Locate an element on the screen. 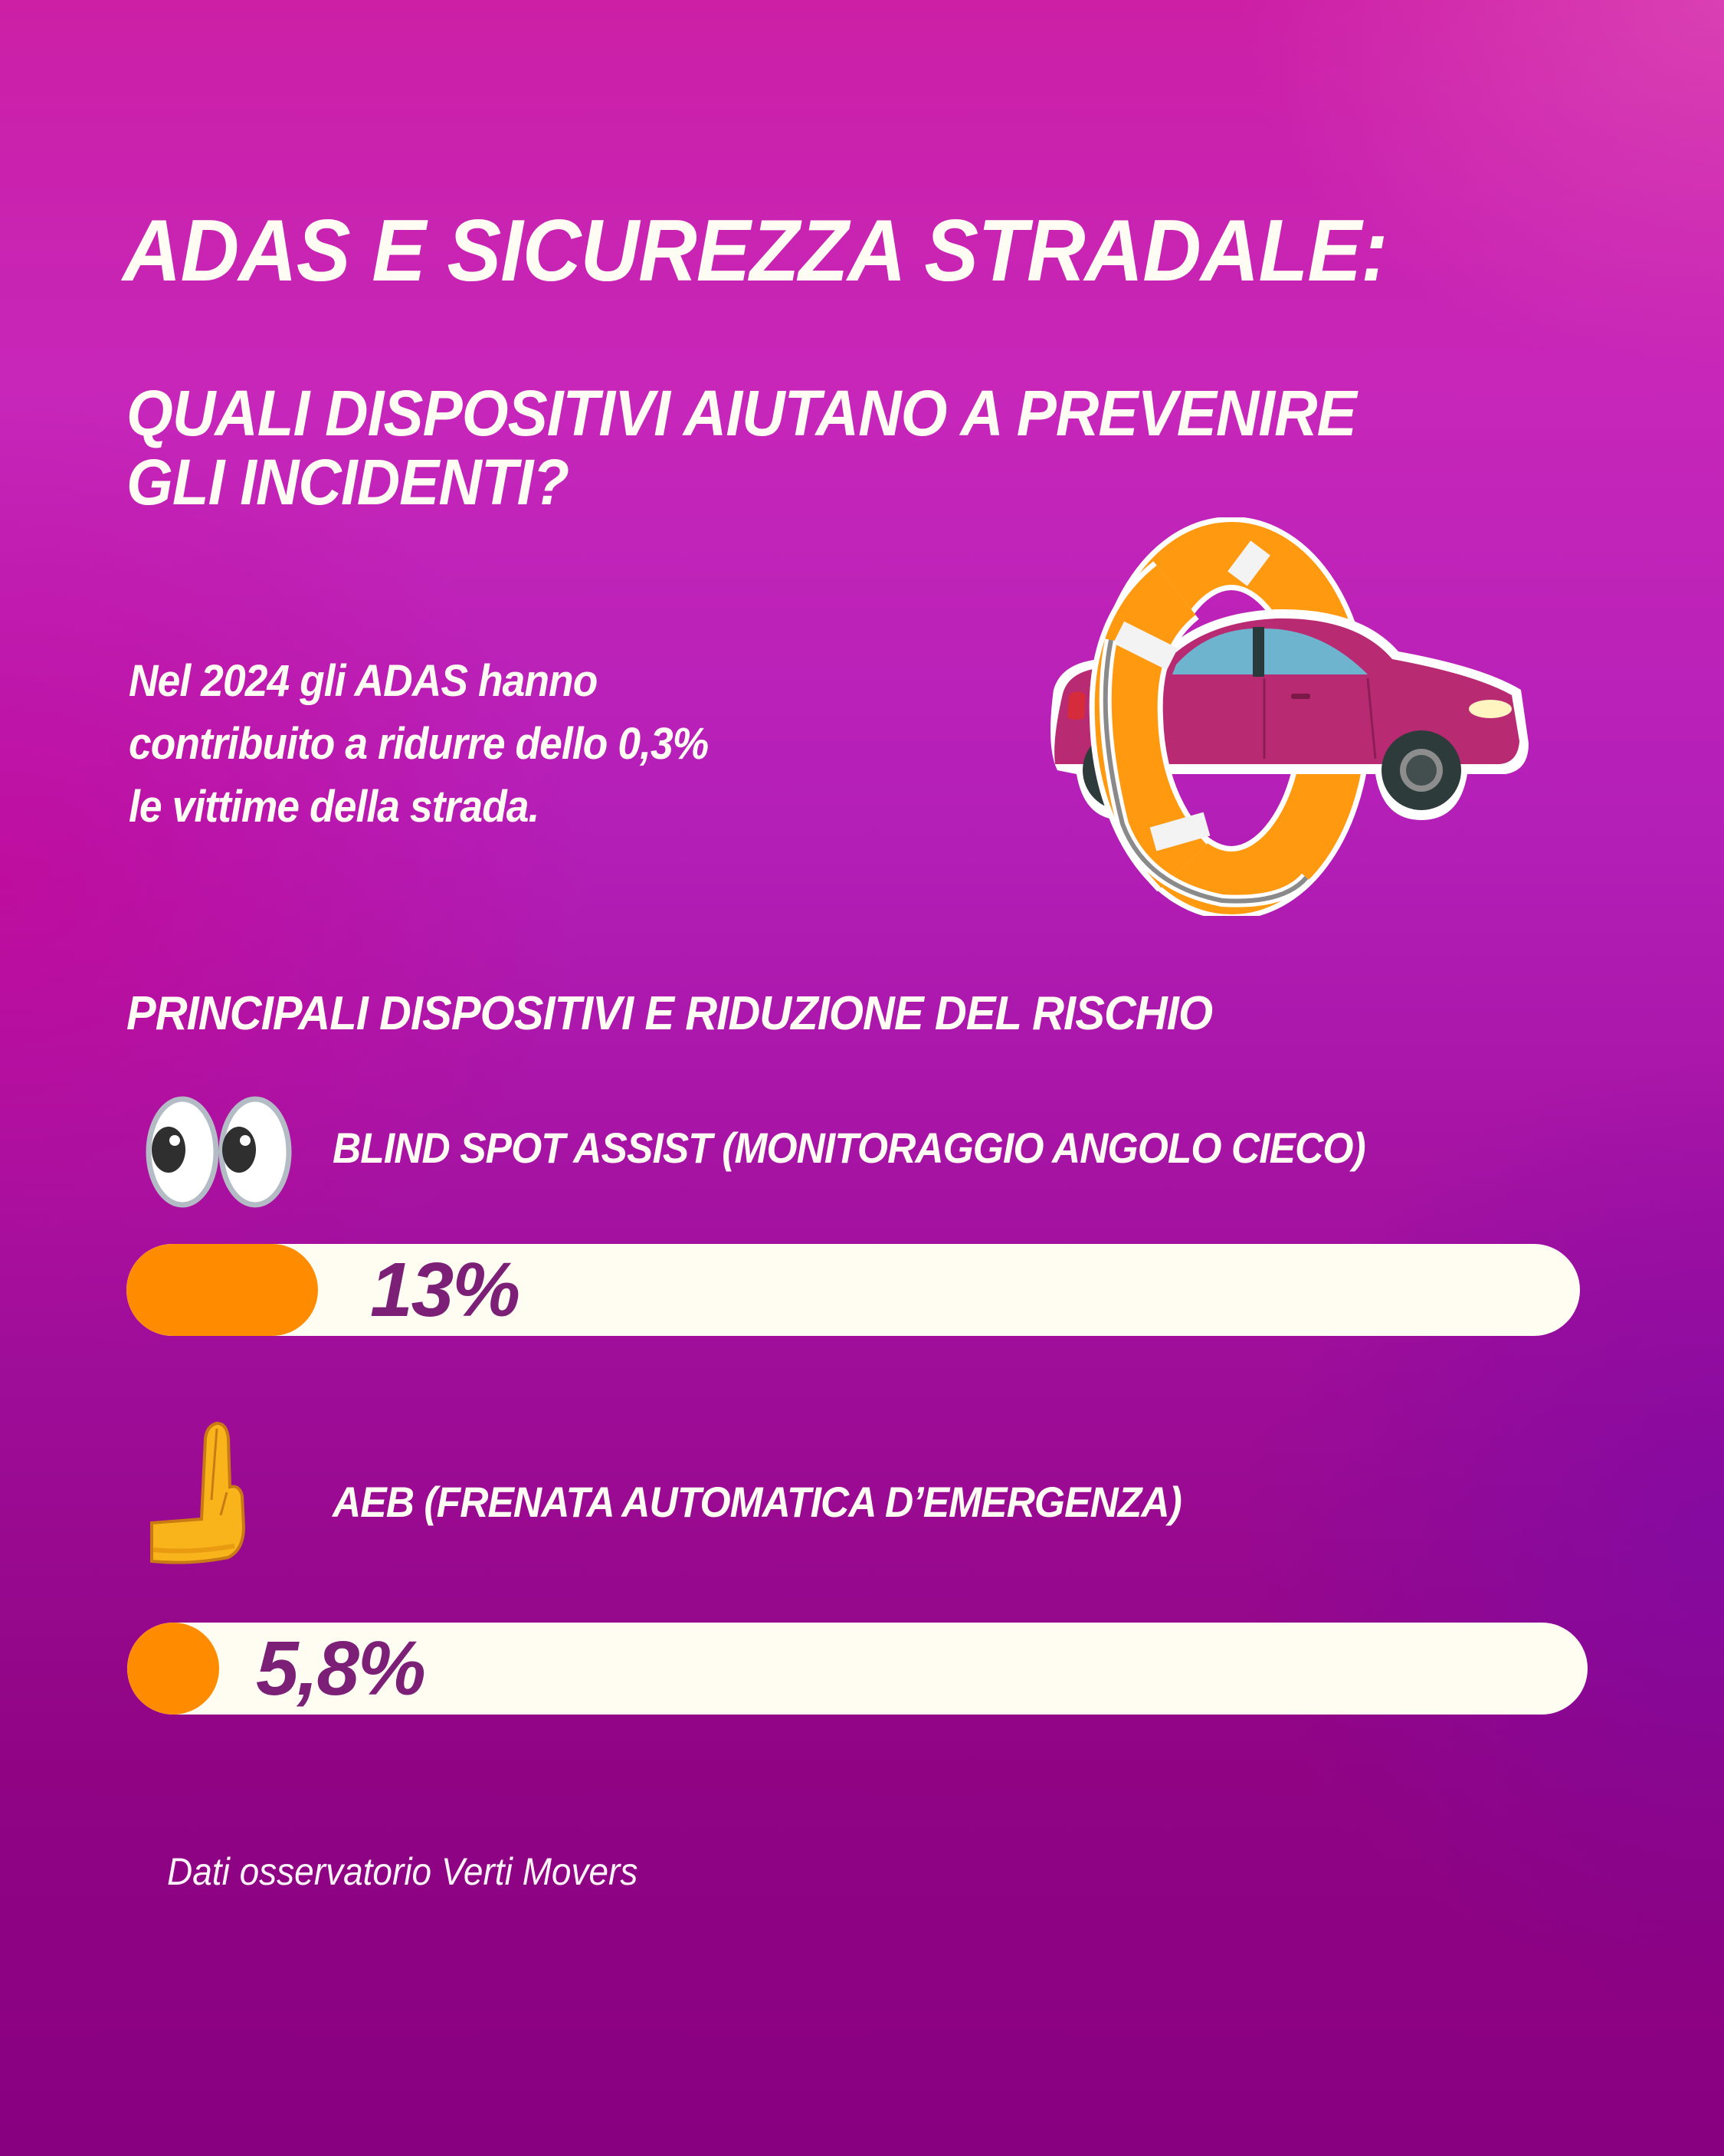  intro-line: contribuito a ridurre dello 0,3% is located at coordinates (419, 744).